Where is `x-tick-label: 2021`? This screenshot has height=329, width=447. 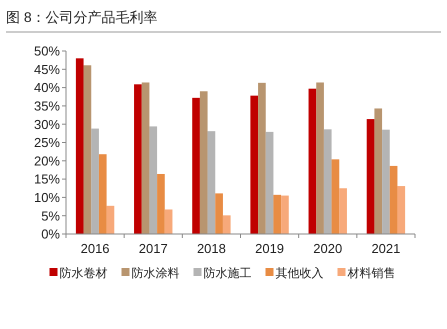 x-tick-label: 2021 is located at coordinates (385, 248).